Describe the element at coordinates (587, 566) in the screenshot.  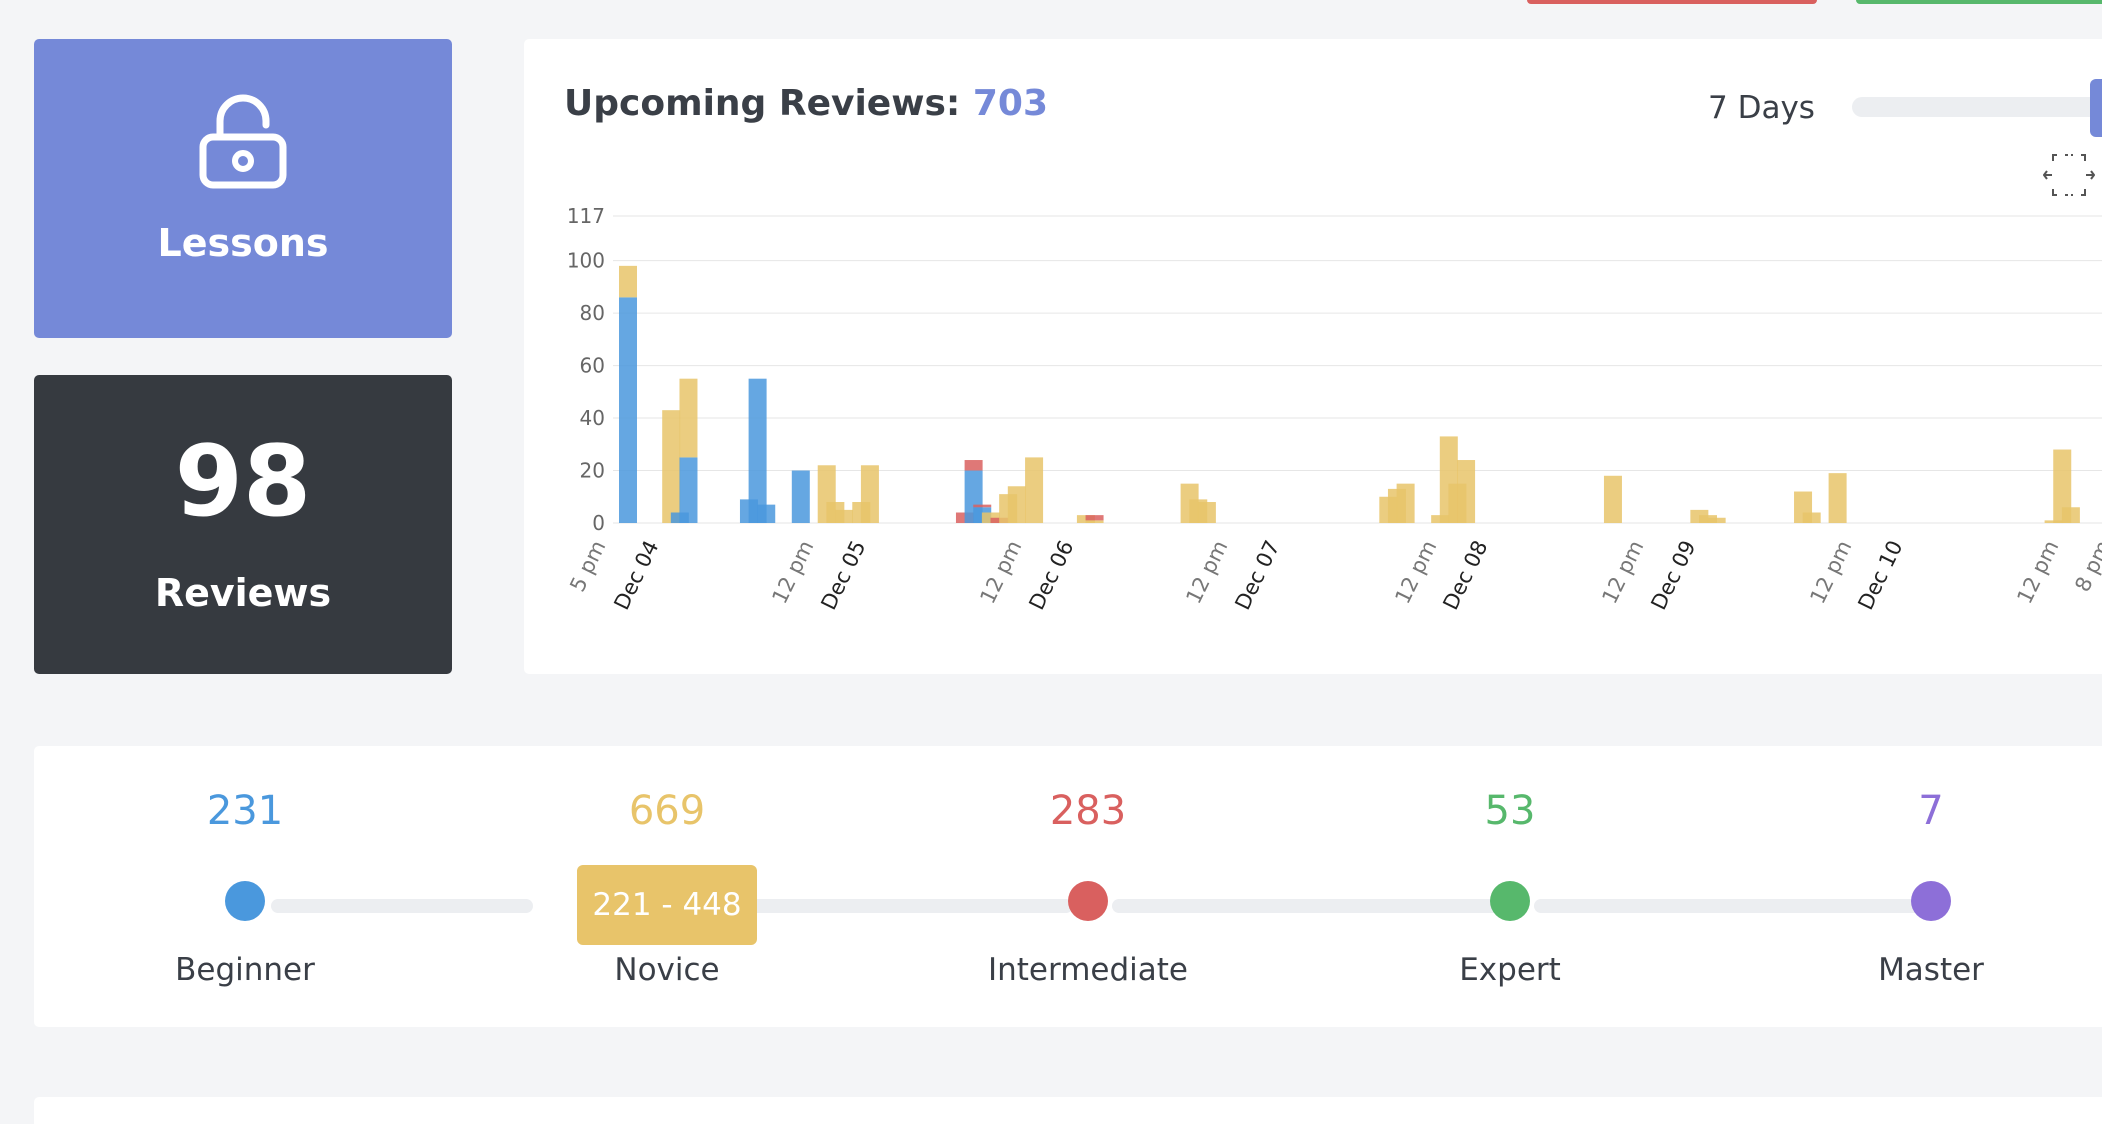
I see `x-tick-label: 5 pm` at that location.